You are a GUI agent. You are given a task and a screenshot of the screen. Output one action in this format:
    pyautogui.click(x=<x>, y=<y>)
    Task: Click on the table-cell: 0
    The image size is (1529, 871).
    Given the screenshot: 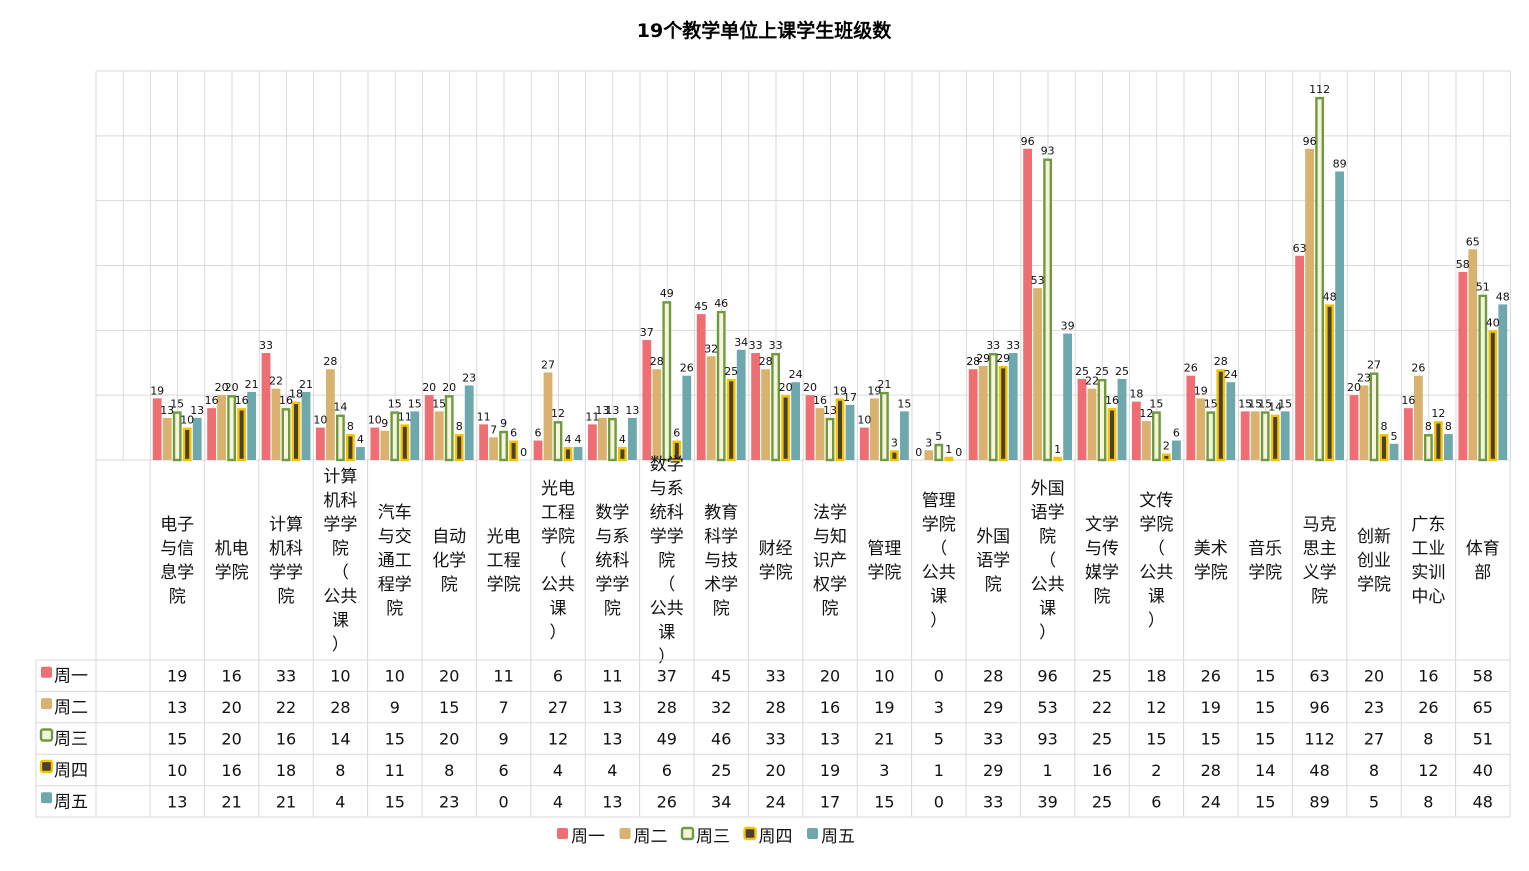 What is the action you would take?
    pyautogui.click(x=939, y=801)
    